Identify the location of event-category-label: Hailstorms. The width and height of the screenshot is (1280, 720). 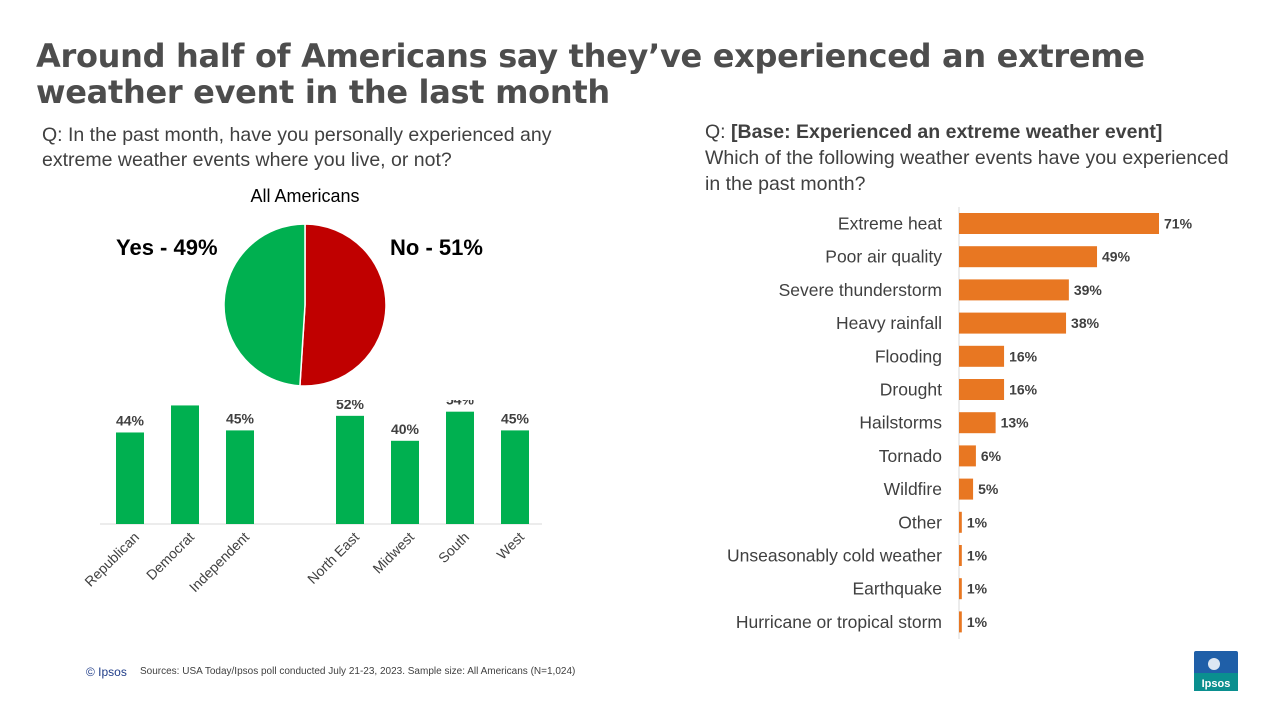
(900, 423).